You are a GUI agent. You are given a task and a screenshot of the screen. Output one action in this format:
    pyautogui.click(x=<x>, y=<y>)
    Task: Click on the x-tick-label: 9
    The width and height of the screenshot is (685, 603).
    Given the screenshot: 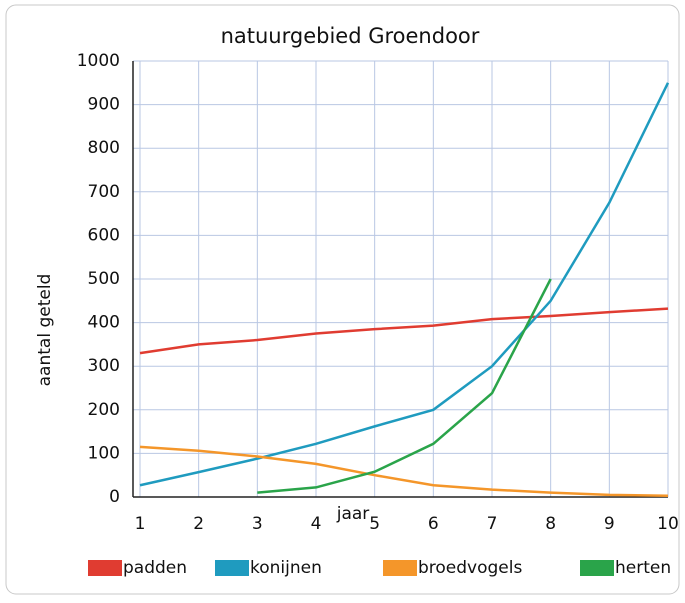 What is the action you would take?
    pyautogui.click(x=609, y=524)
    